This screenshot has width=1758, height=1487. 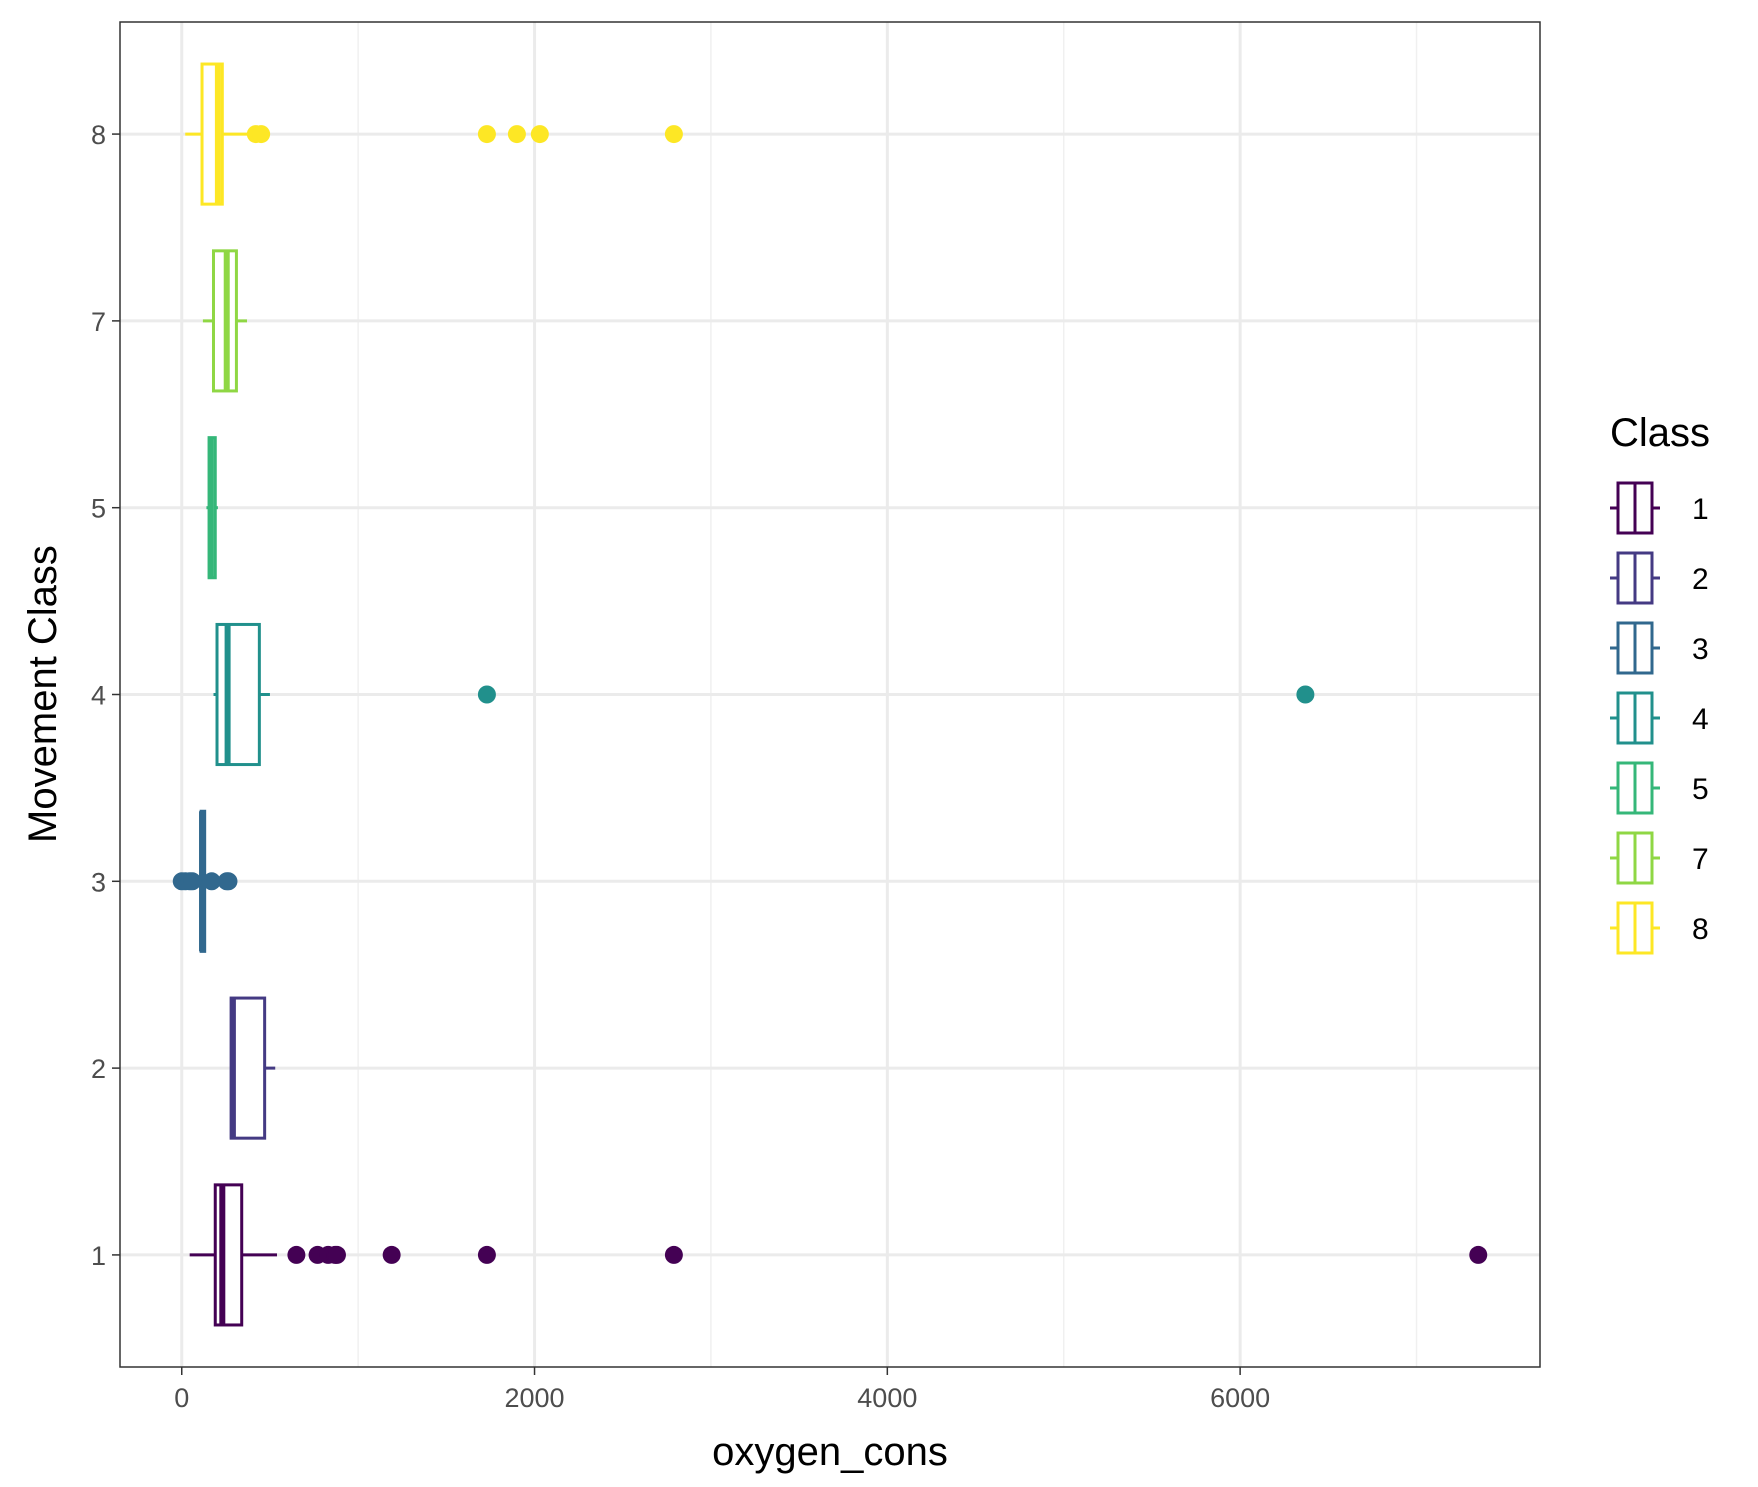 What do you see at coordinates (887, 1398) in the screenshot?
I see `x-tick-label: 4000` at bounding box center [887, 1398].